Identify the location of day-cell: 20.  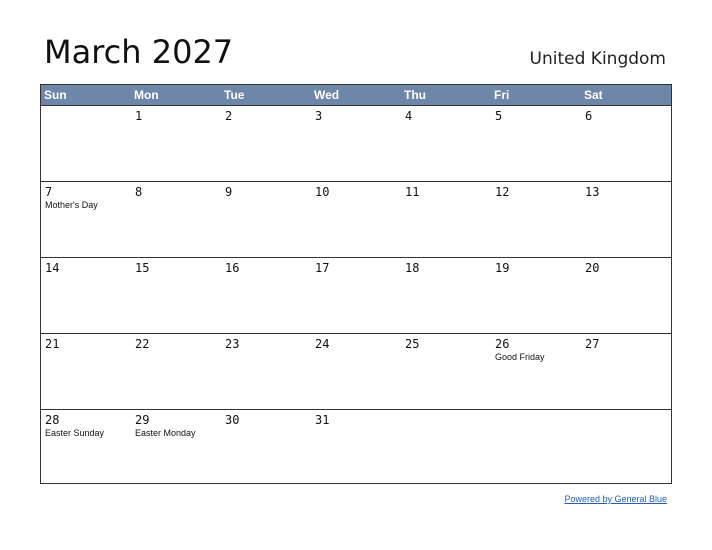
(626, 295).